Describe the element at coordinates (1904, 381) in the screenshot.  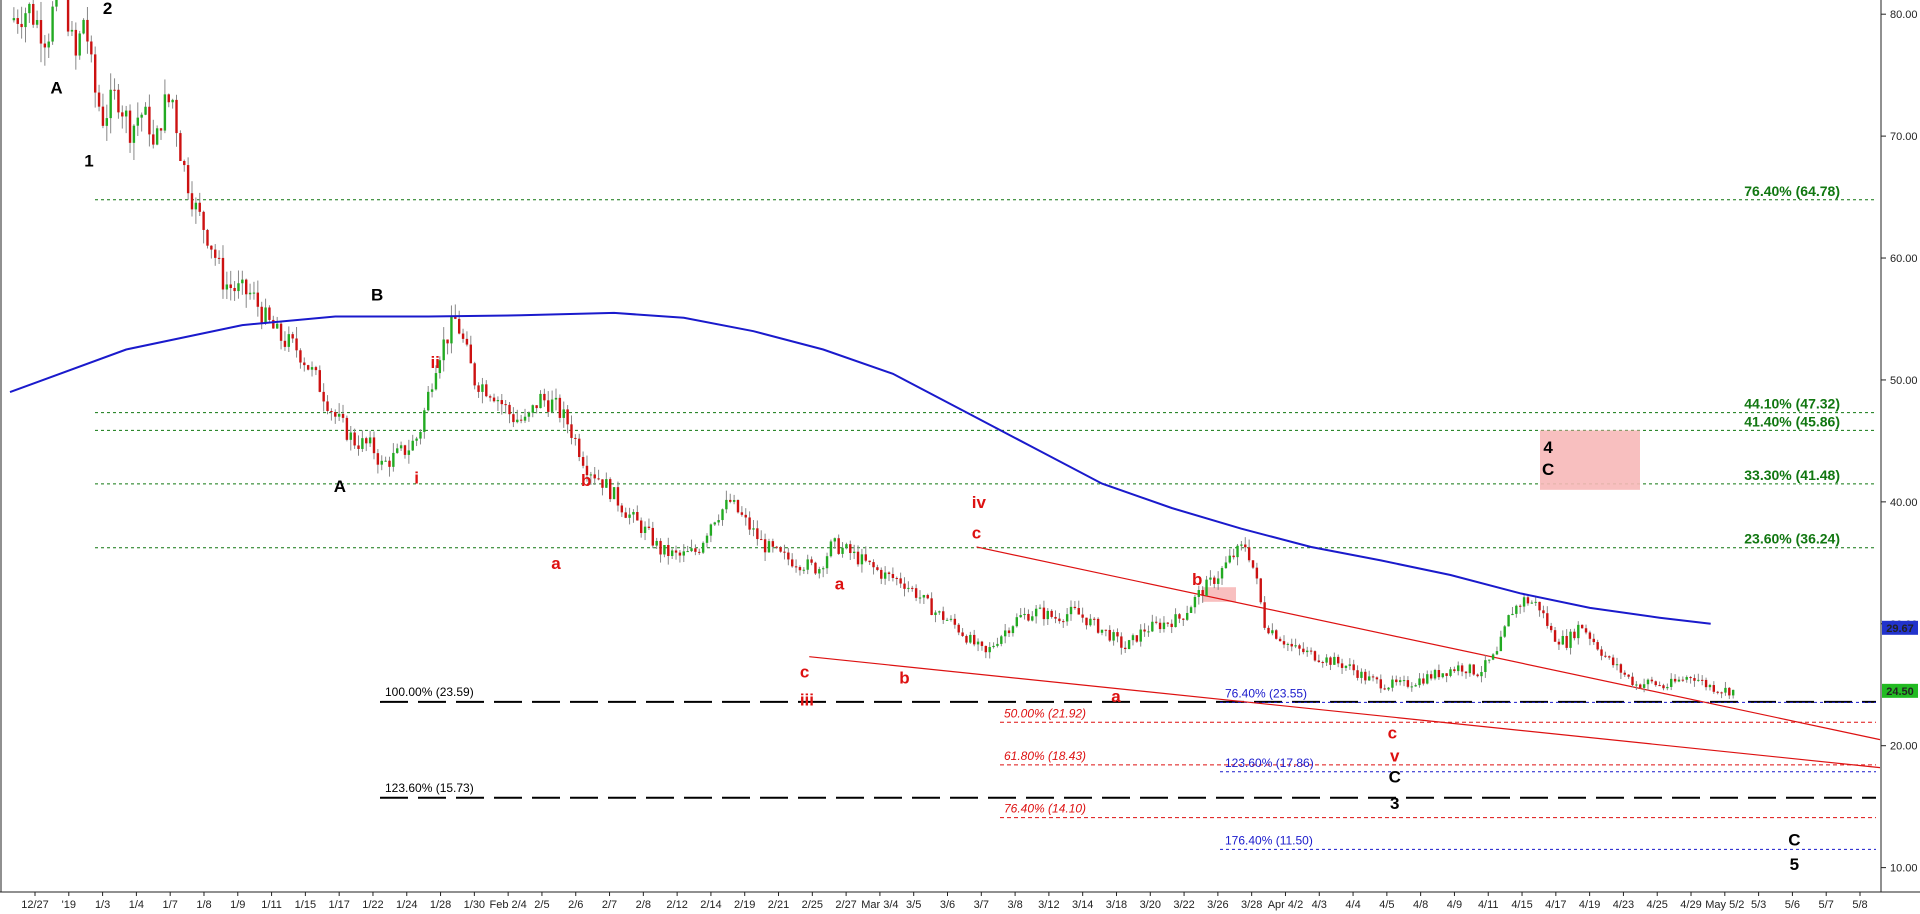
I see `y-tick-label: 50.00` at that location.